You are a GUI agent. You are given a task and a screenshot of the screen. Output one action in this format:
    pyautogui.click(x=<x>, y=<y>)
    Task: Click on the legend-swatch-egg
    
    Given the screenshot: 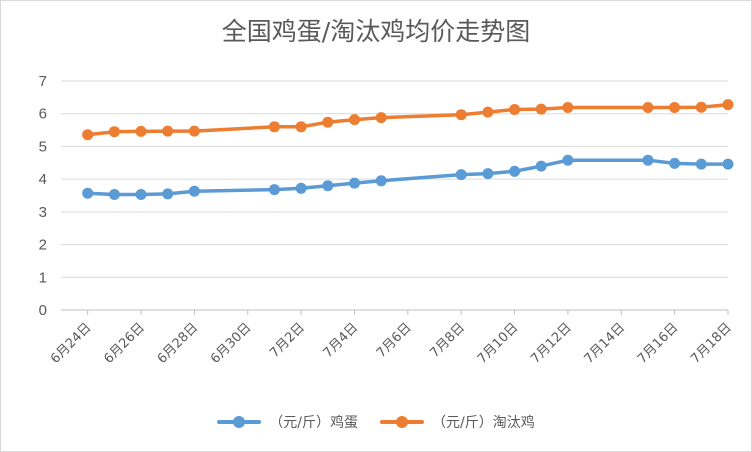 What is the action you would take?
    pyautogui.click(x=239, y=422)
    